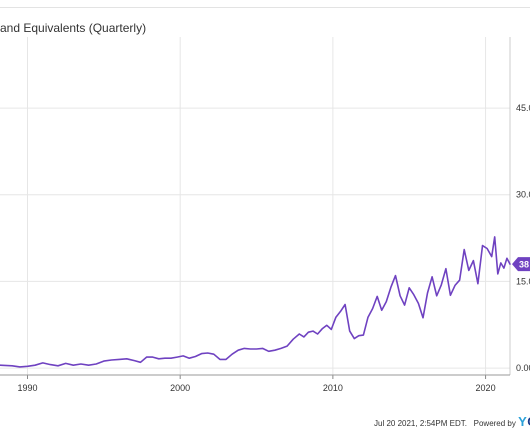  What do you see at coordinates (523, 195) in the screenshot?
I see `y-tick-label: 30.0` at bounding box center [523, 195].